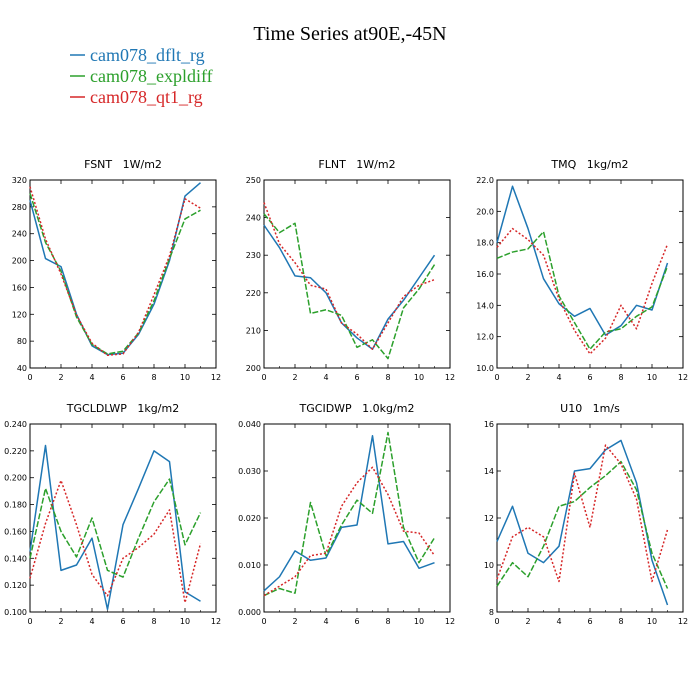 This screenshot has width=700, height=700. Describe the element at coordinates (15, 585) in the screenshot. I see `y-tick-label: 0.120` at that location.